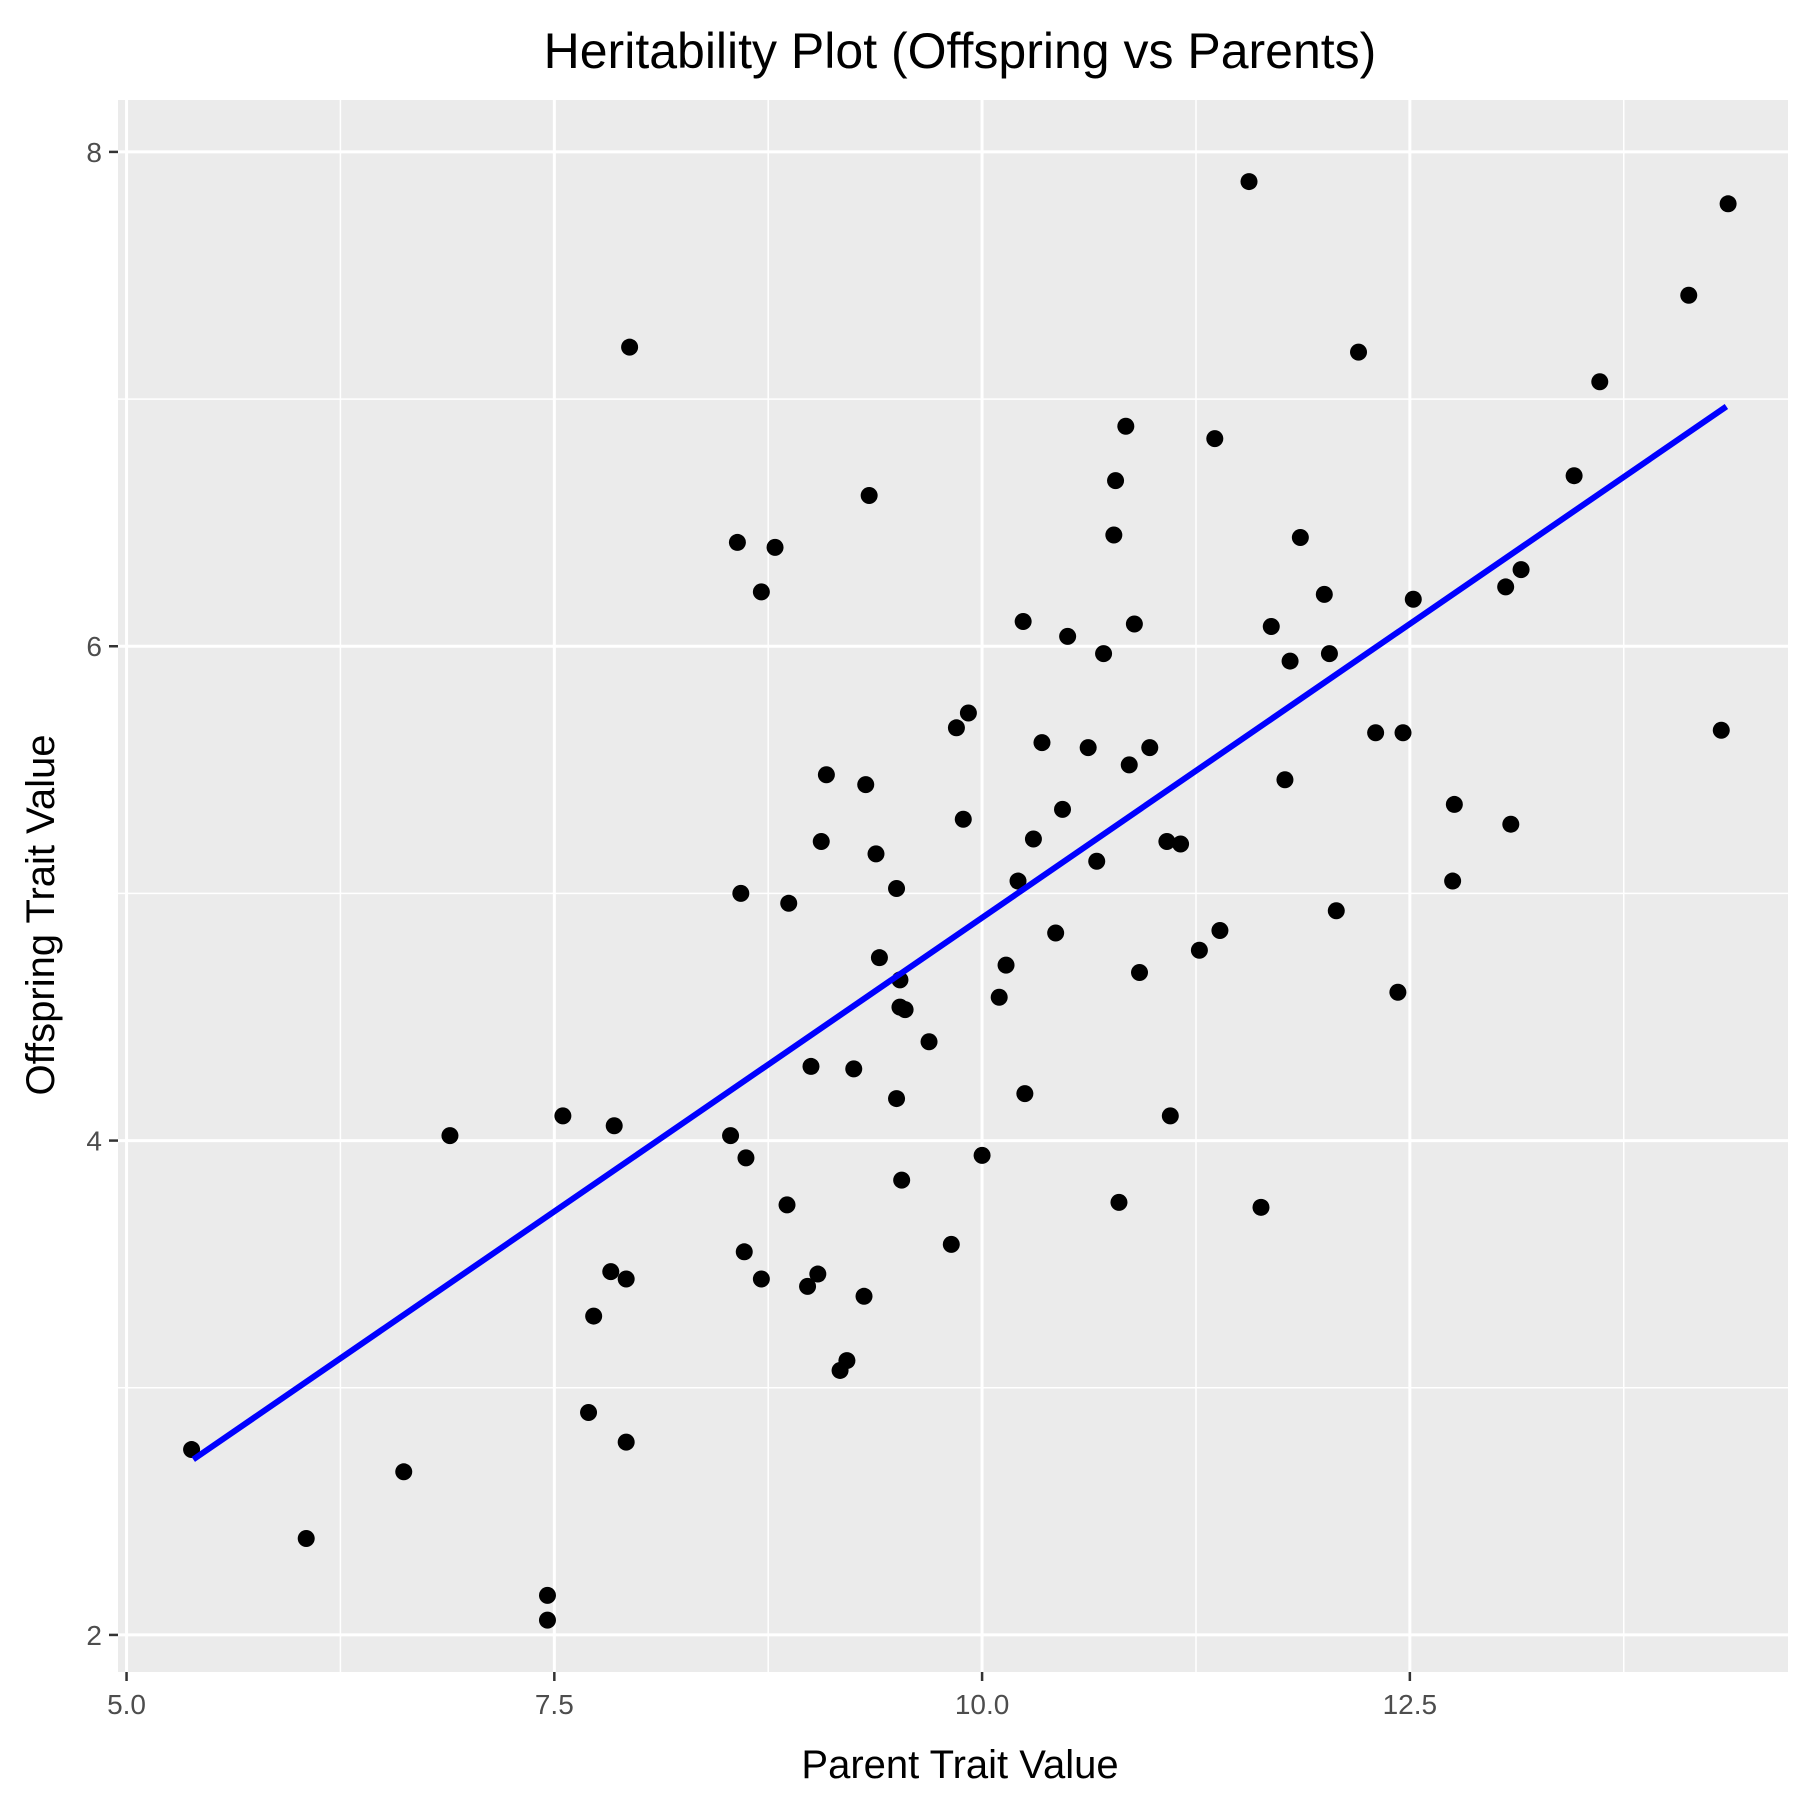  What do you see at coordinates (772, 1696) in the screenshot?
I see `x-axis: 5.0 7.5 10.0 12.5` at bounding box center [772, 1696].